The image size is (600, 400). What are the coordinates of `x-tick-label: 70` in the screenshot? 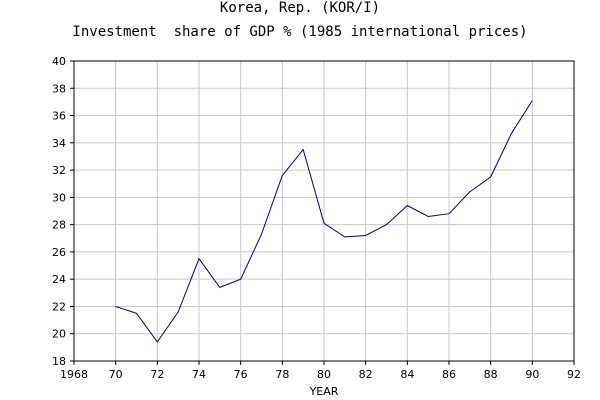 It's located at (116, 374).